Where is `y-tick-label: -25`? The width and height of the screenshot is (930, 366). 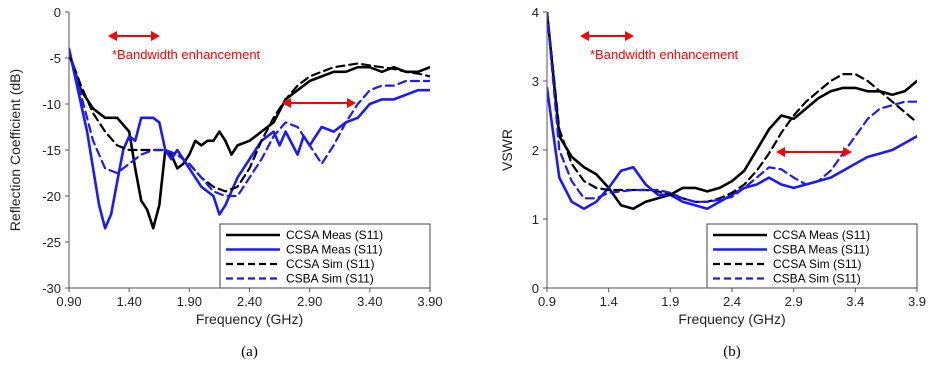 y-tick-label: -25 is located at coordinates (51, 242).